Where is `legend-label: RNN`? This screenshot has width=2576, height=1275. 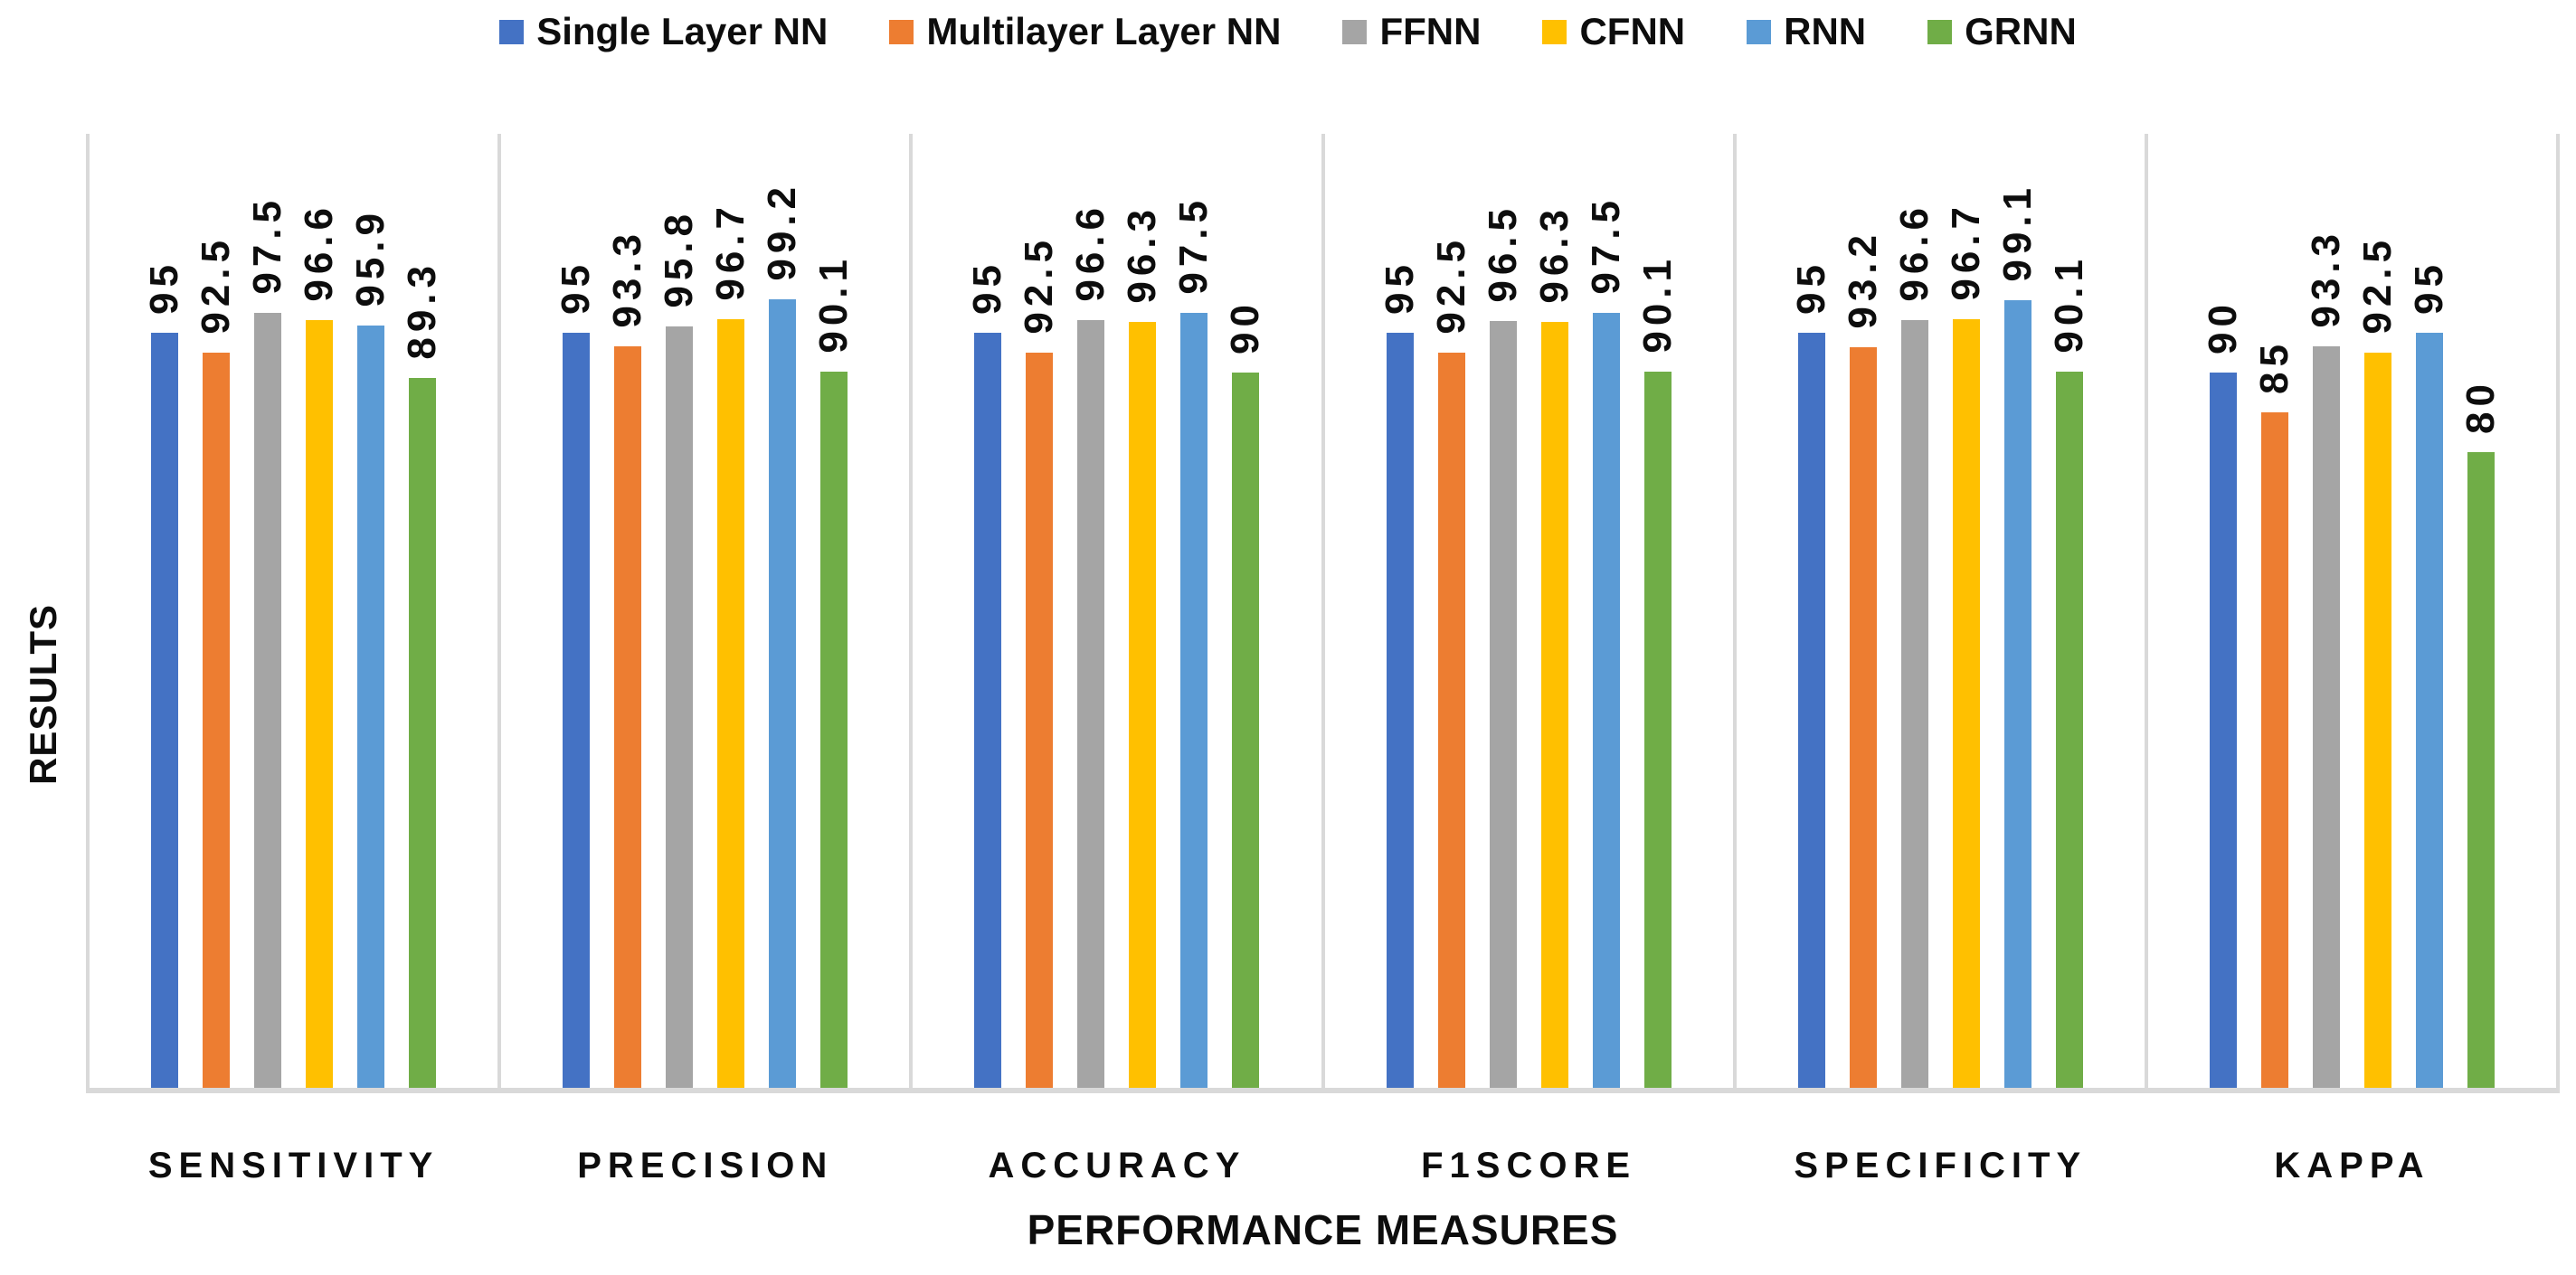
legend-label: RNN is located at coordinates (1825, 31).